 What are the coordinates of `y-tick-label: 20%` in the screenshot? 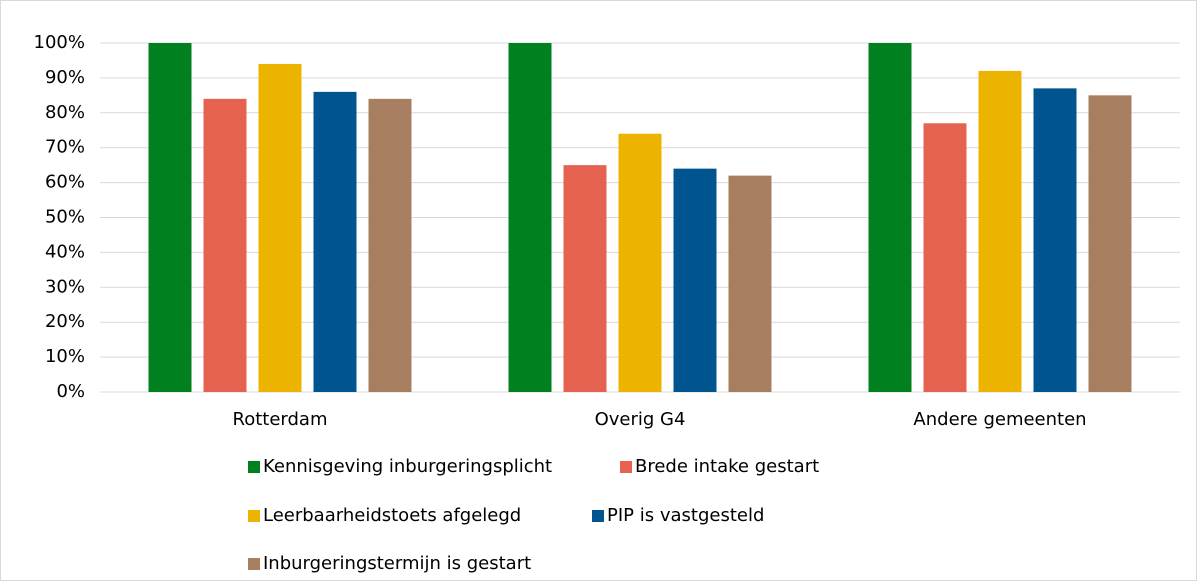 It's located at (65, 321).